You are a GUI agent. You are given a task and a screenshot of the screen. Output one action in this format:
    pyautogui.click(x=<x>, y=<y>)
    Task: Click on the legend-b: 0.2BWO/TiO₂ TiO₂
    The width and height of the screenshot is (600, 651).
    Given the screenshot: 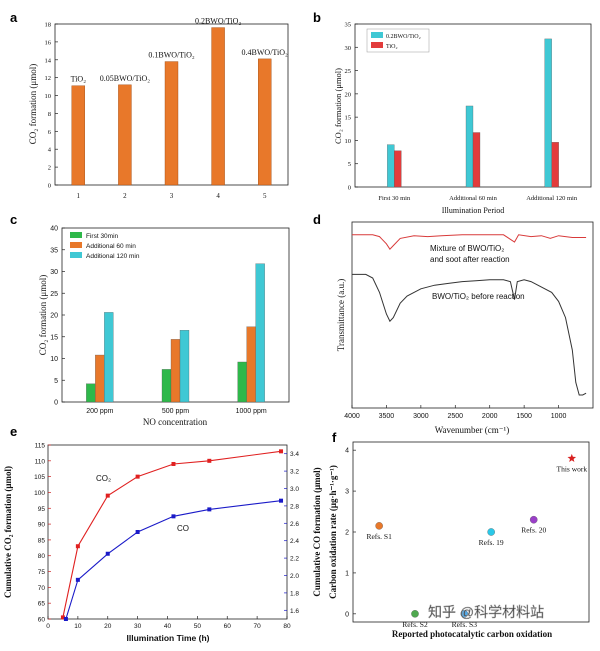 What is the action you would take?
    pyautogui.click(x=398, y=40)
    